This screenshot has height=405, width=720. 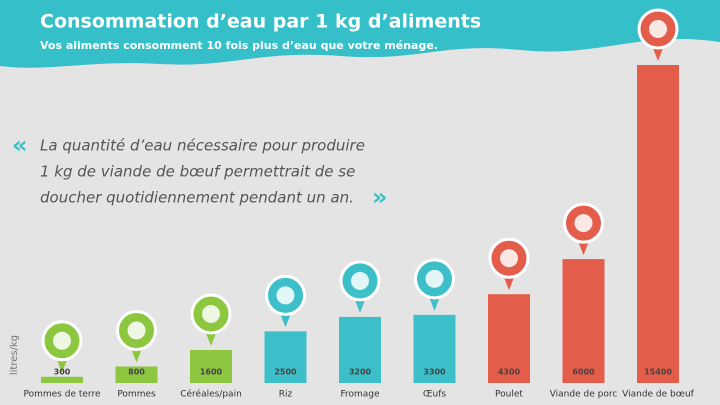 What do you see at coordinates (20, 145) in the screenshot?
I see `quote-mark: «` at bounding box center [20, 145].